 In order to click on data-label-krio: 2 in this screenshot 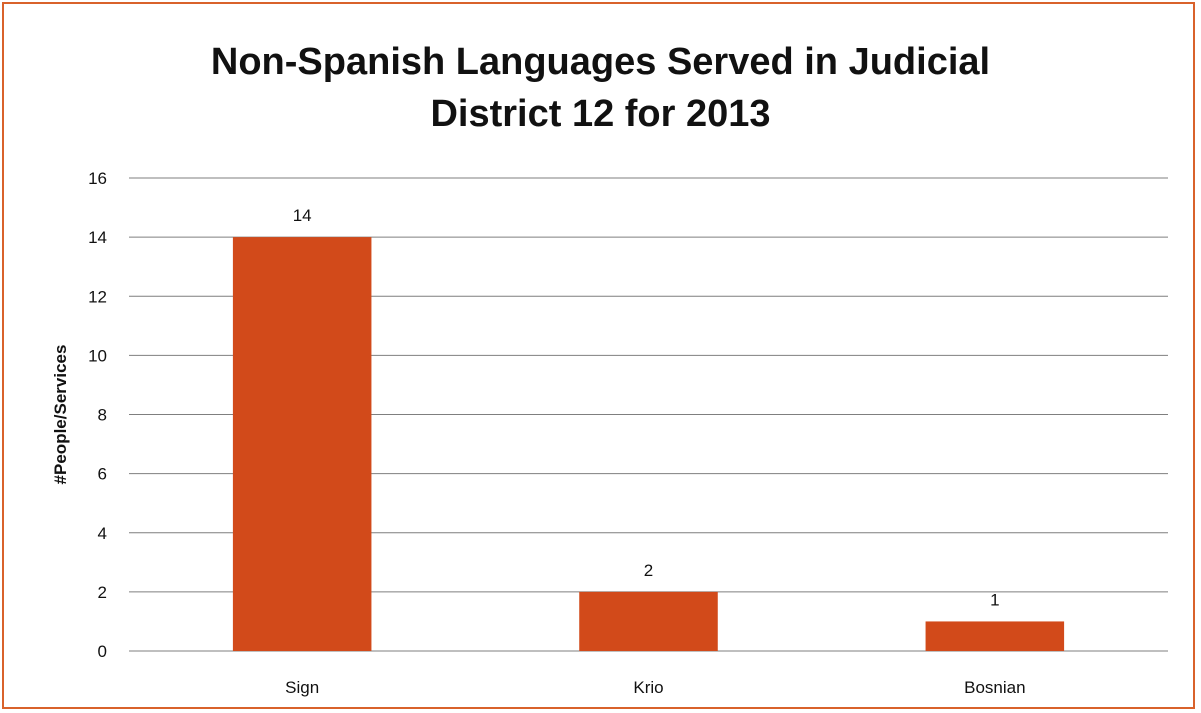, I will do `click(648, 570)`.